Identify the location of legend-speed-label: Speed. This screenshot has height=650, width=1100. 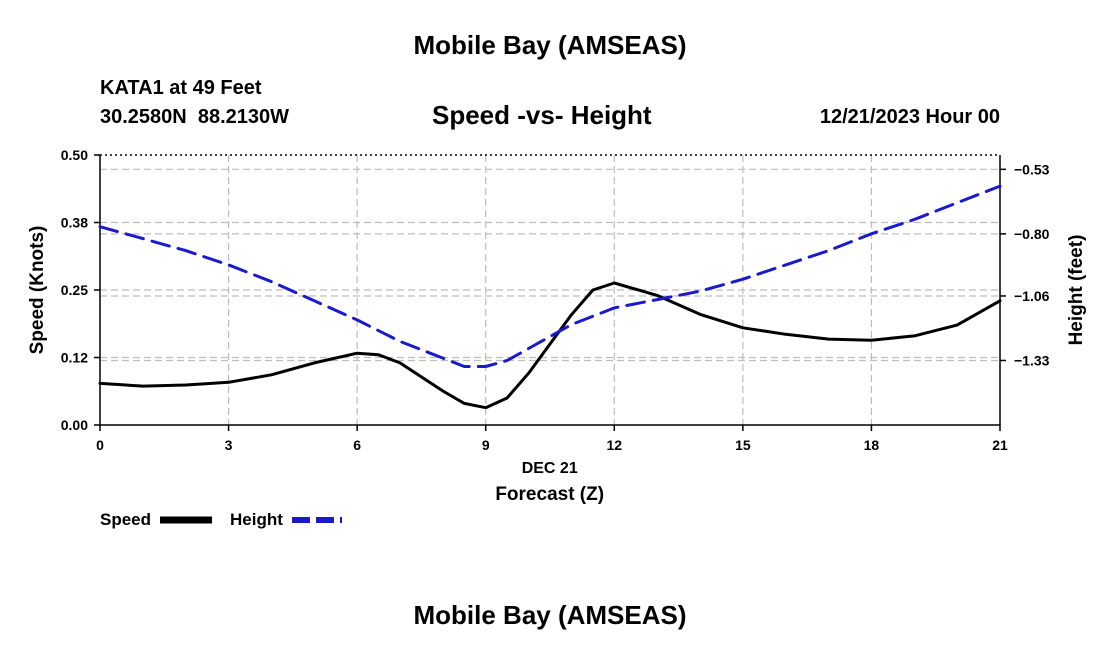
(125, 519).